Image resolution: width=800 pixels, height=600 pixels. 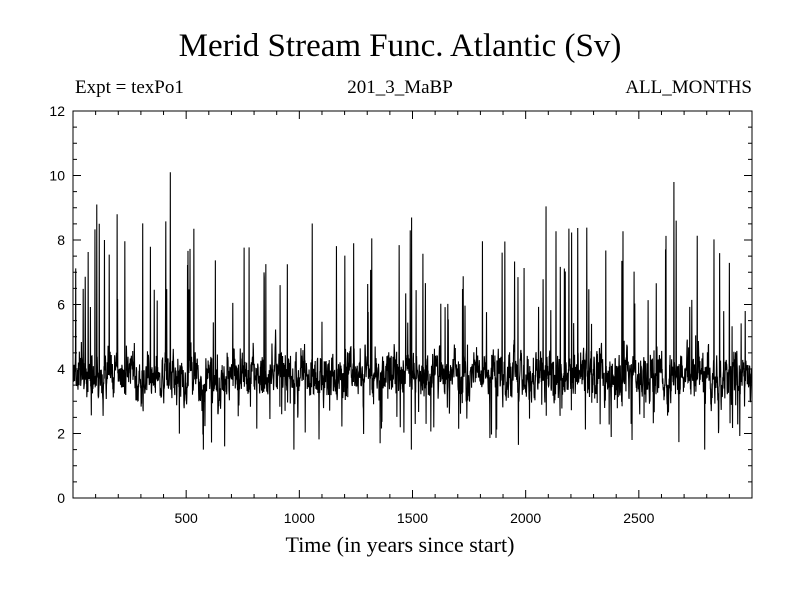 What do you see at coordinates (400, 46) in the screenshot?
I see `chart-title: Merid Stream Func. Atlantic (Sv)` at bounding box center [400, 46].